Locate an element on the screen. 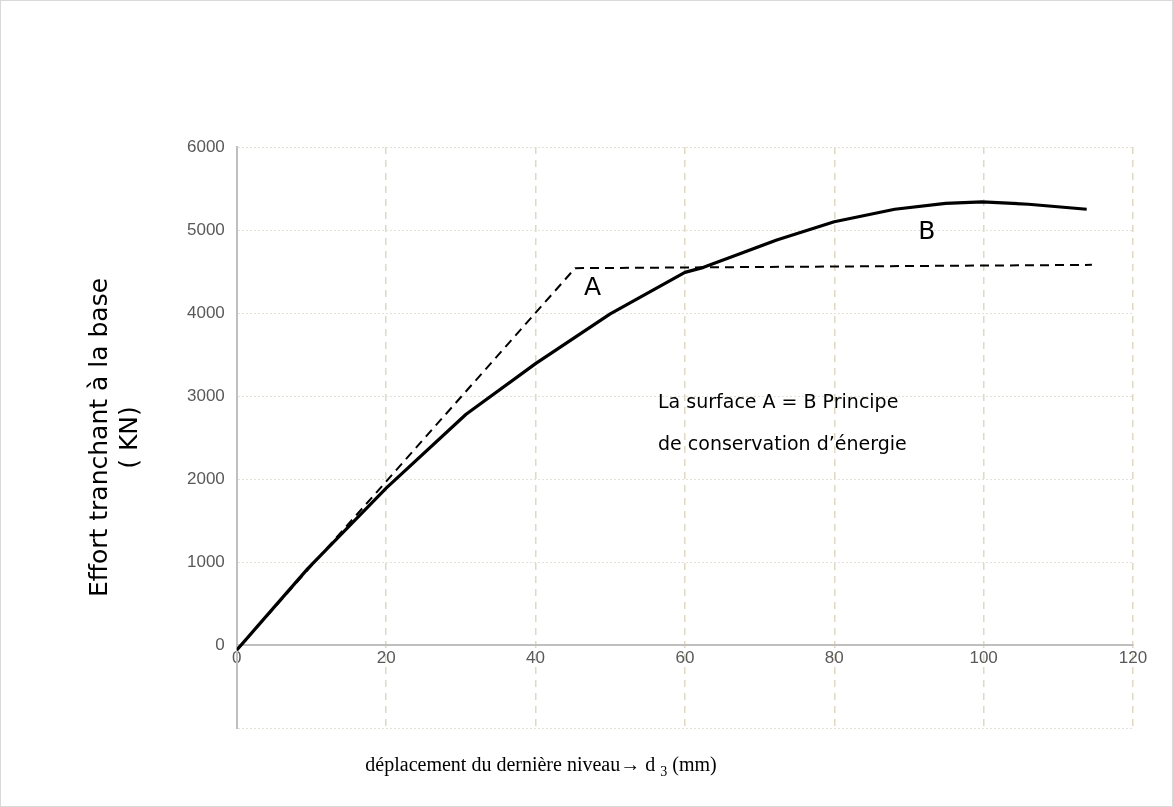 The height and width of the screenshot is (807, 1173). x-tick-label: 20 is located at coordinates (386, 657).